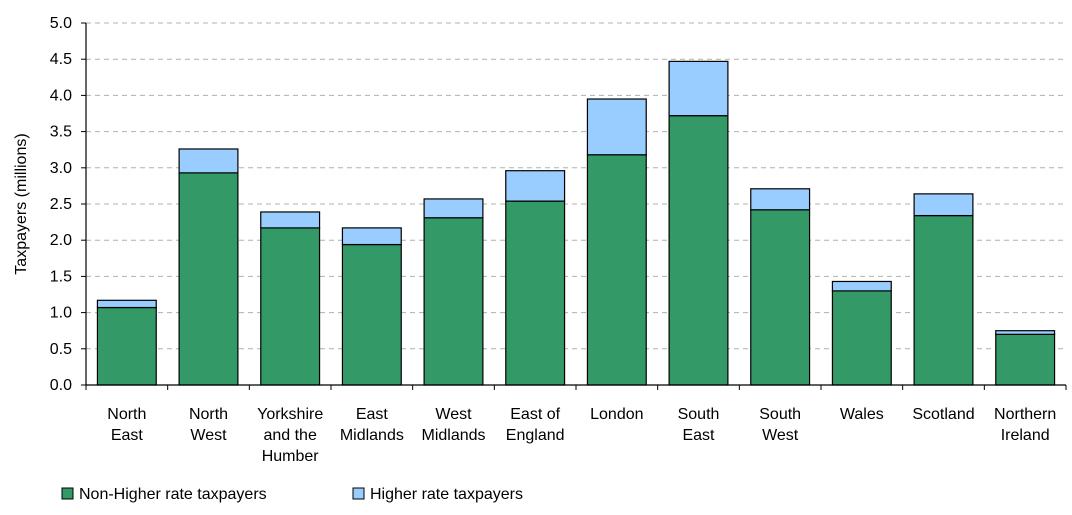 The width and height of the screenshot is (1072, 515). What do you see at coordinates (61, 132) in the screenshot?
I see `y-tick-label: 3.5` at bounding box center [61, 132].